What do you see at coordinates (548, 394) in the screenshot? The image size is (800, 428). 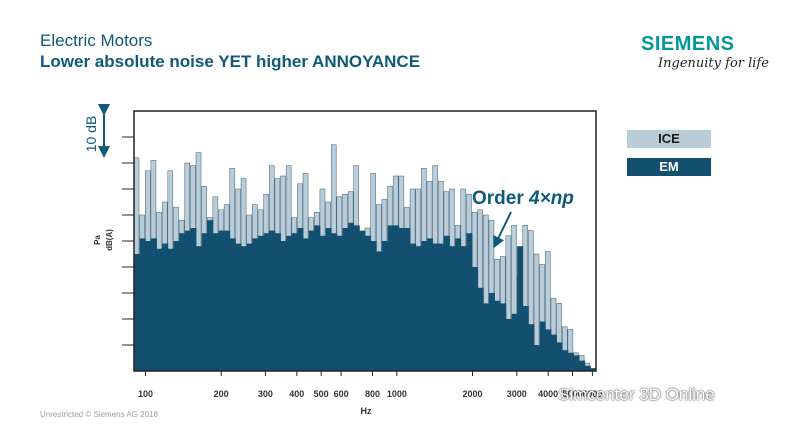 I see `x-tick-label: 4000` at bounding box center [548, 394].